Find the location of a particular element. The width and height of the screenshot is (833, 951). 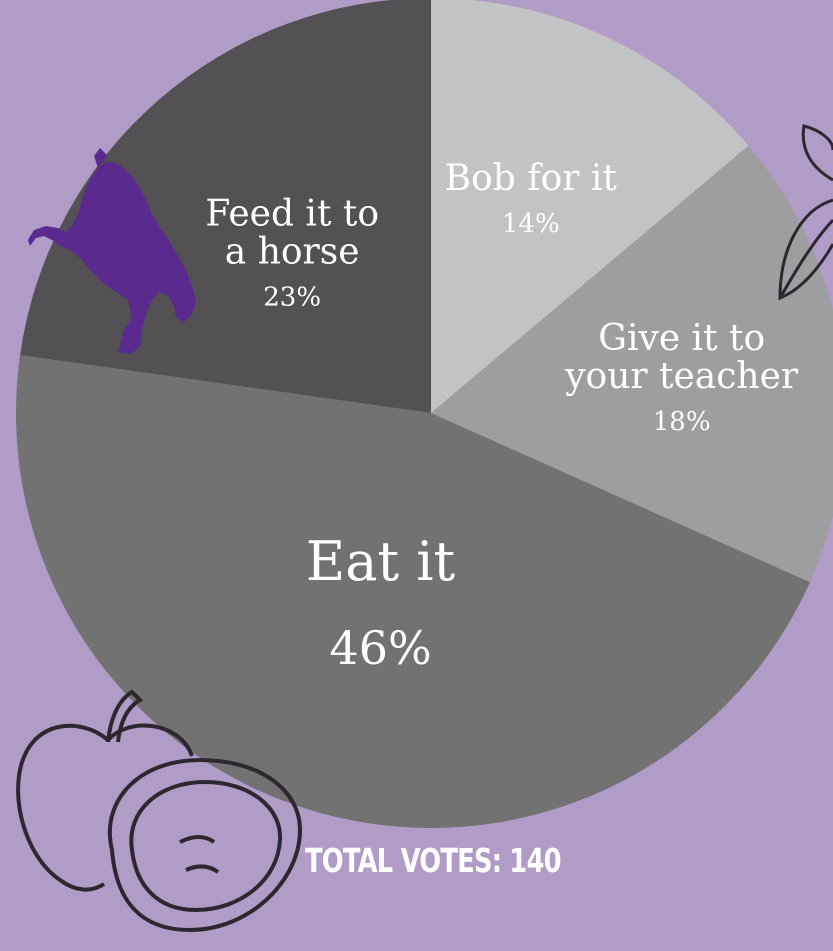

slice-label: your teacher is located at coordinates (681, 376).